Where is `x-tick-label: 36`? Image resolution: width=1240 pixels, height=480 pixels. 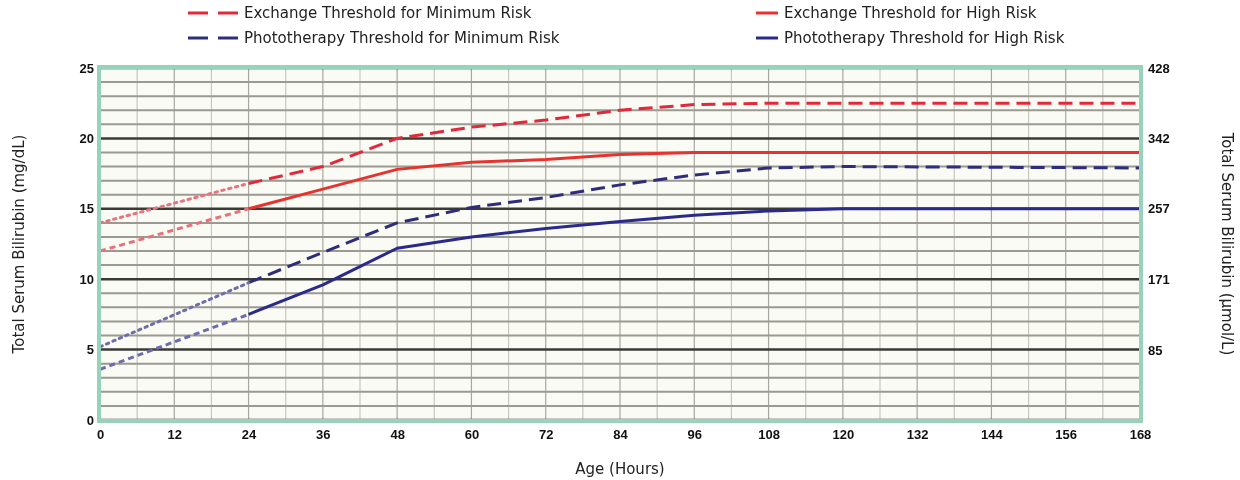
x-tick-label: 36 is located at coordinates (323, 435).